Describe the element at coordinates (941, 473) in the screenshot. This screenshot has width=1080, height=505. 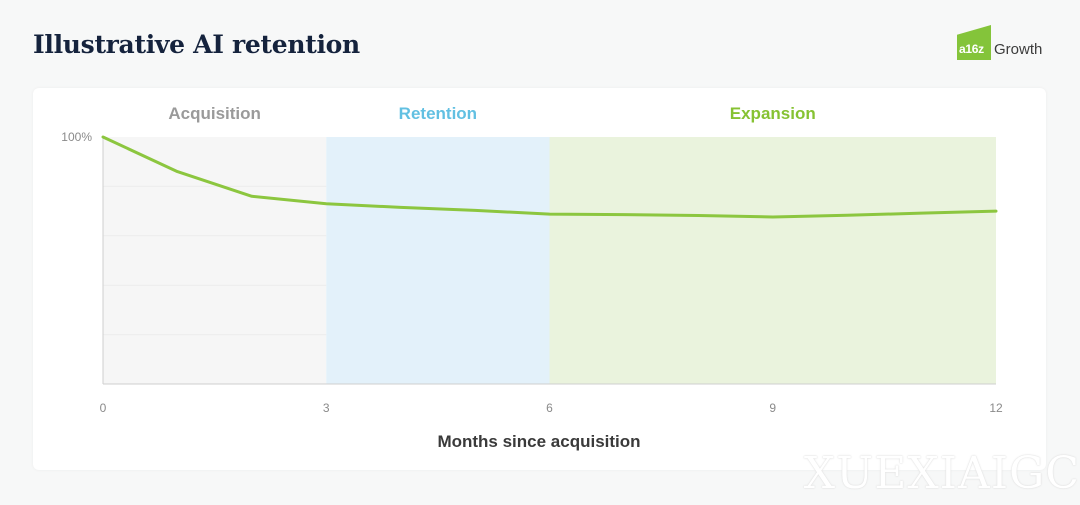
I see `watermark: XUEXIAIGC` at that location.